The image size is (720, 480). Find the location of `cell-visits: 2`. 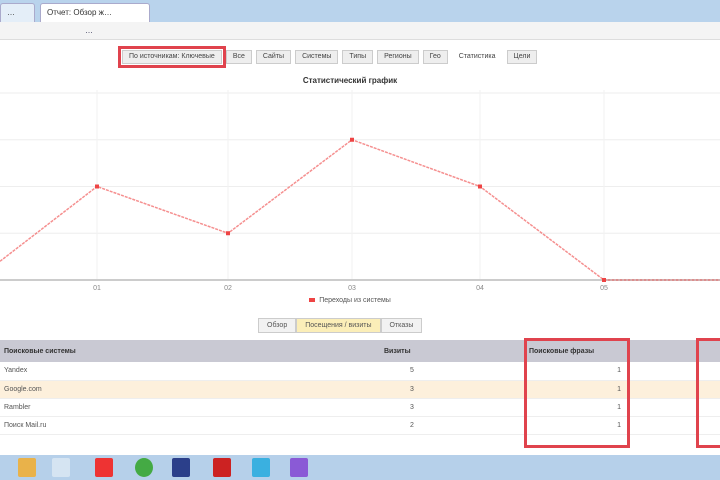

cell-visits: 2 is located at coordinates (452, 425).